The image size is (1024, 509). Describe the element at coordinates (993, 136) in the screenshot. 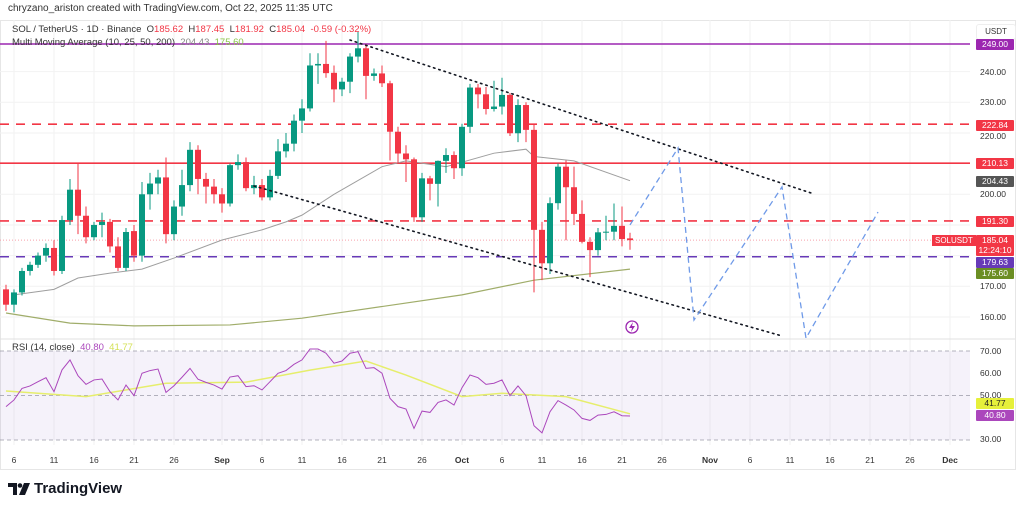

I see `price-tick: 220.00` at that location.